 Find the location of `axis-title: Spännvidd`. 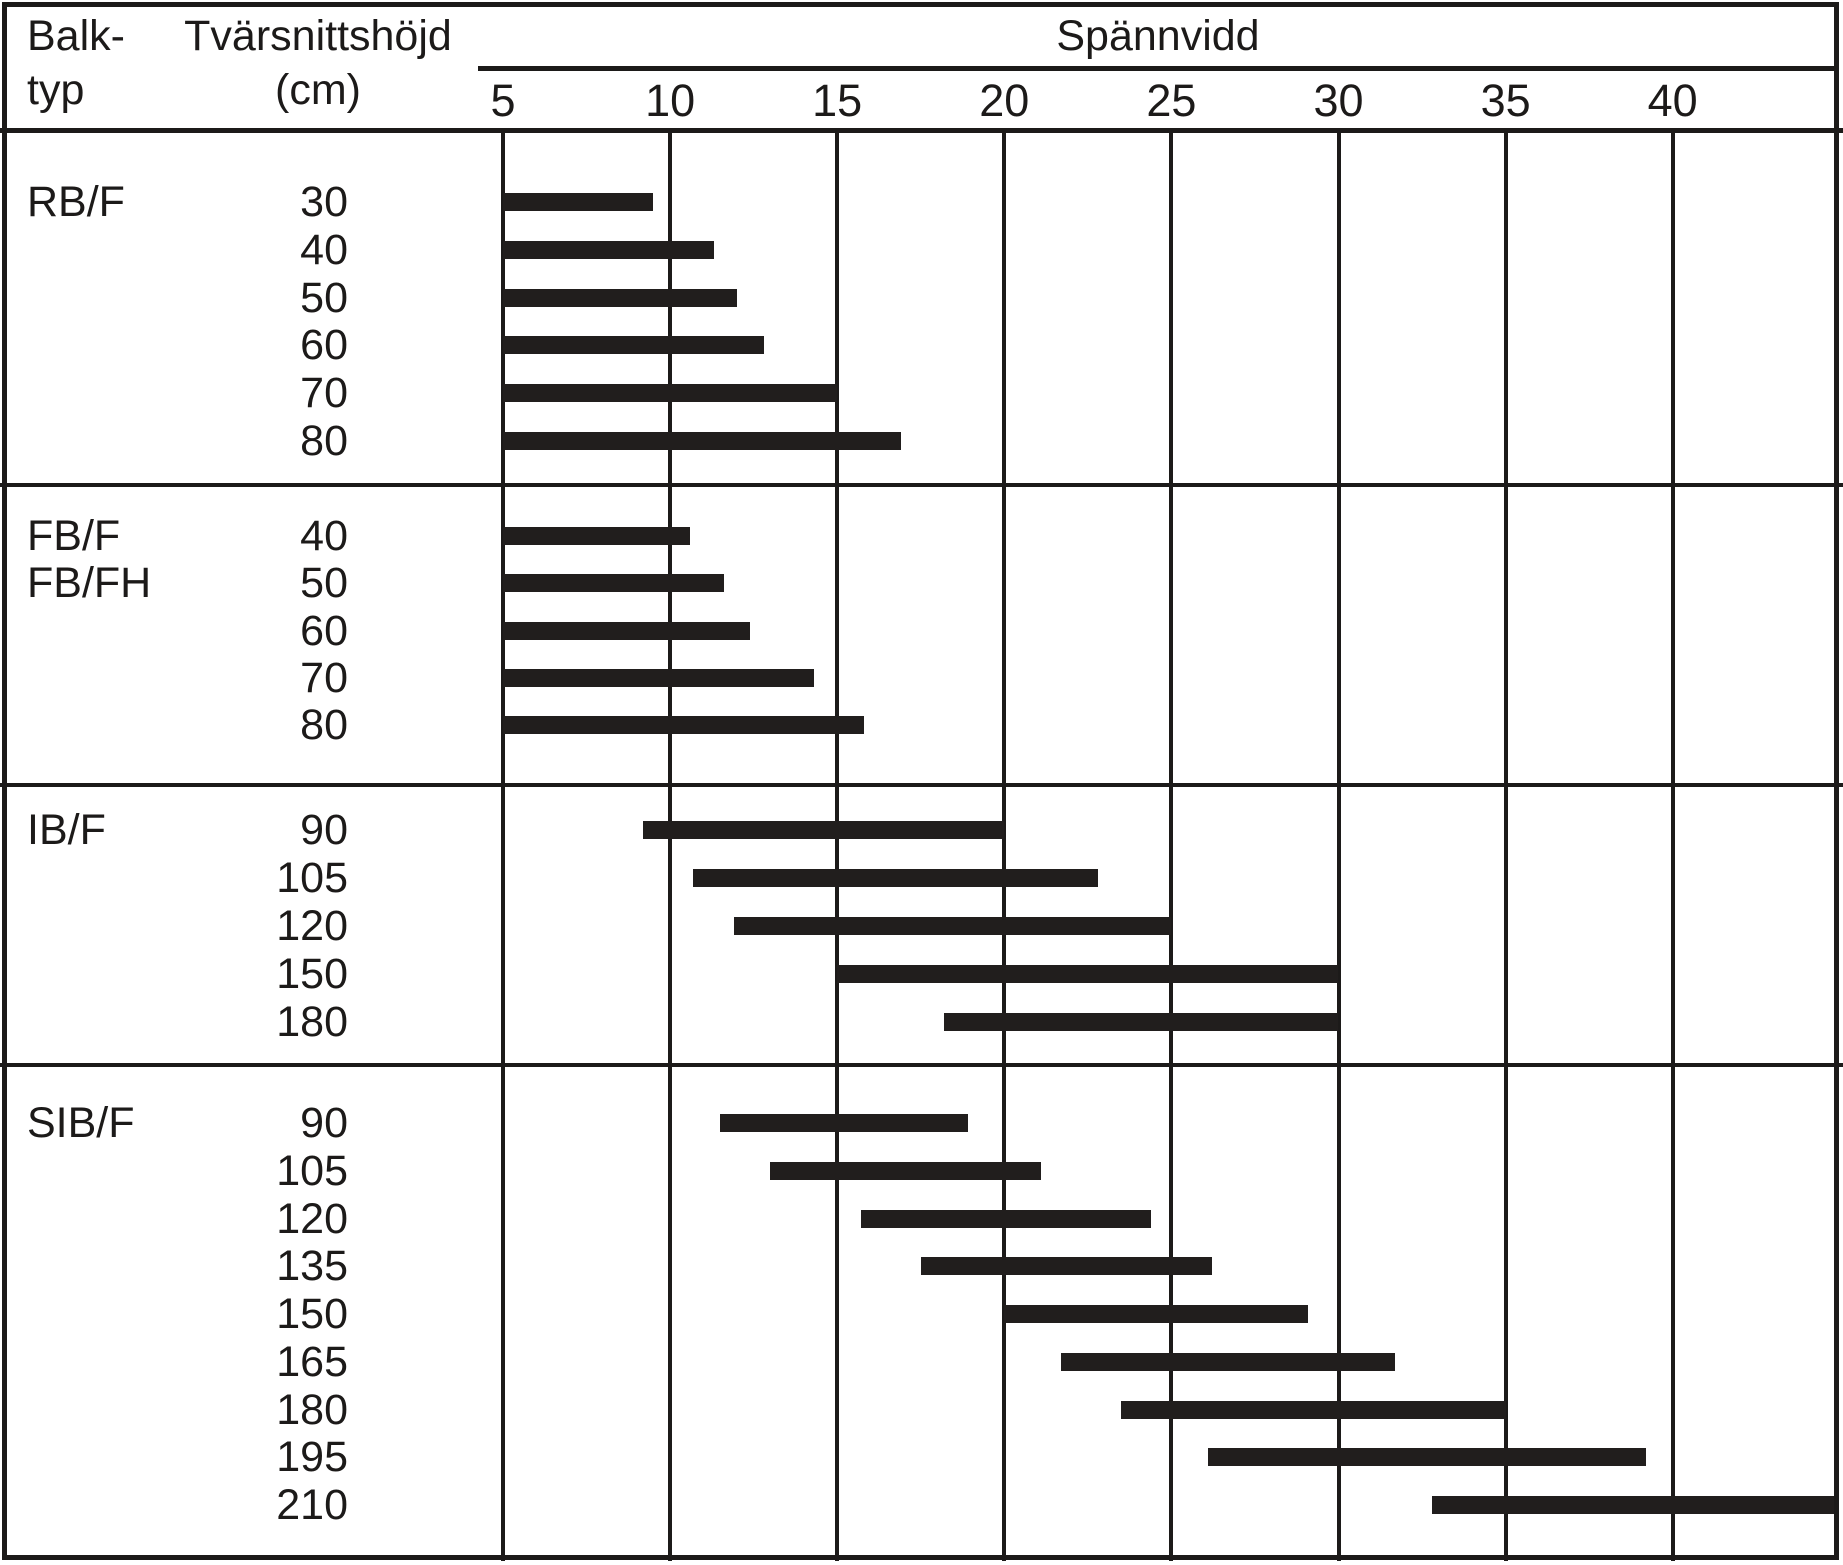

axis-title: Spännvidd is located at coordinates (1158, 36).